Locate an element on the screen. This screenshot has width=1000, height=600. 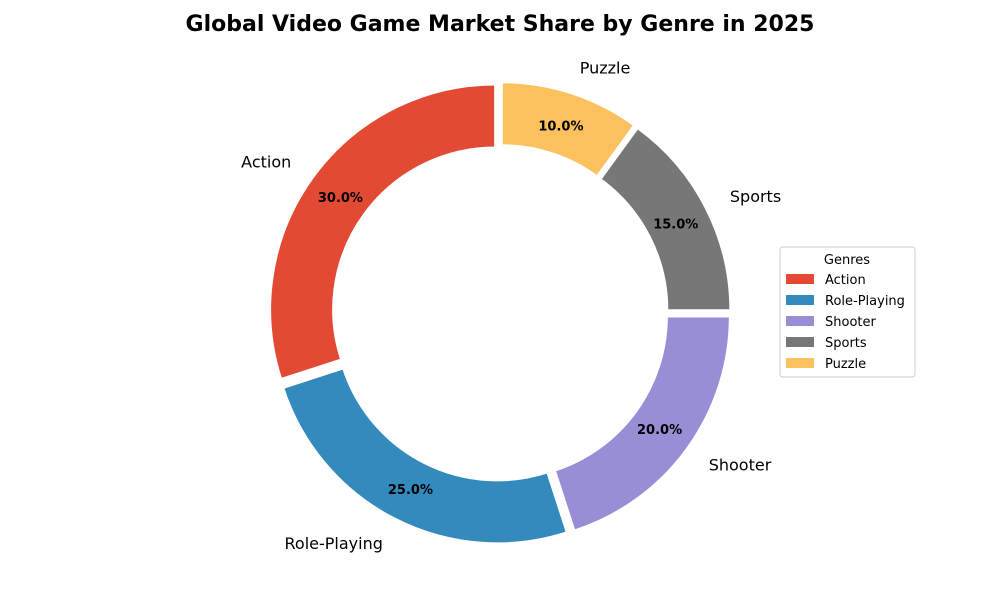
legend-swatch-role-playing is located at coordinates (800, 300).